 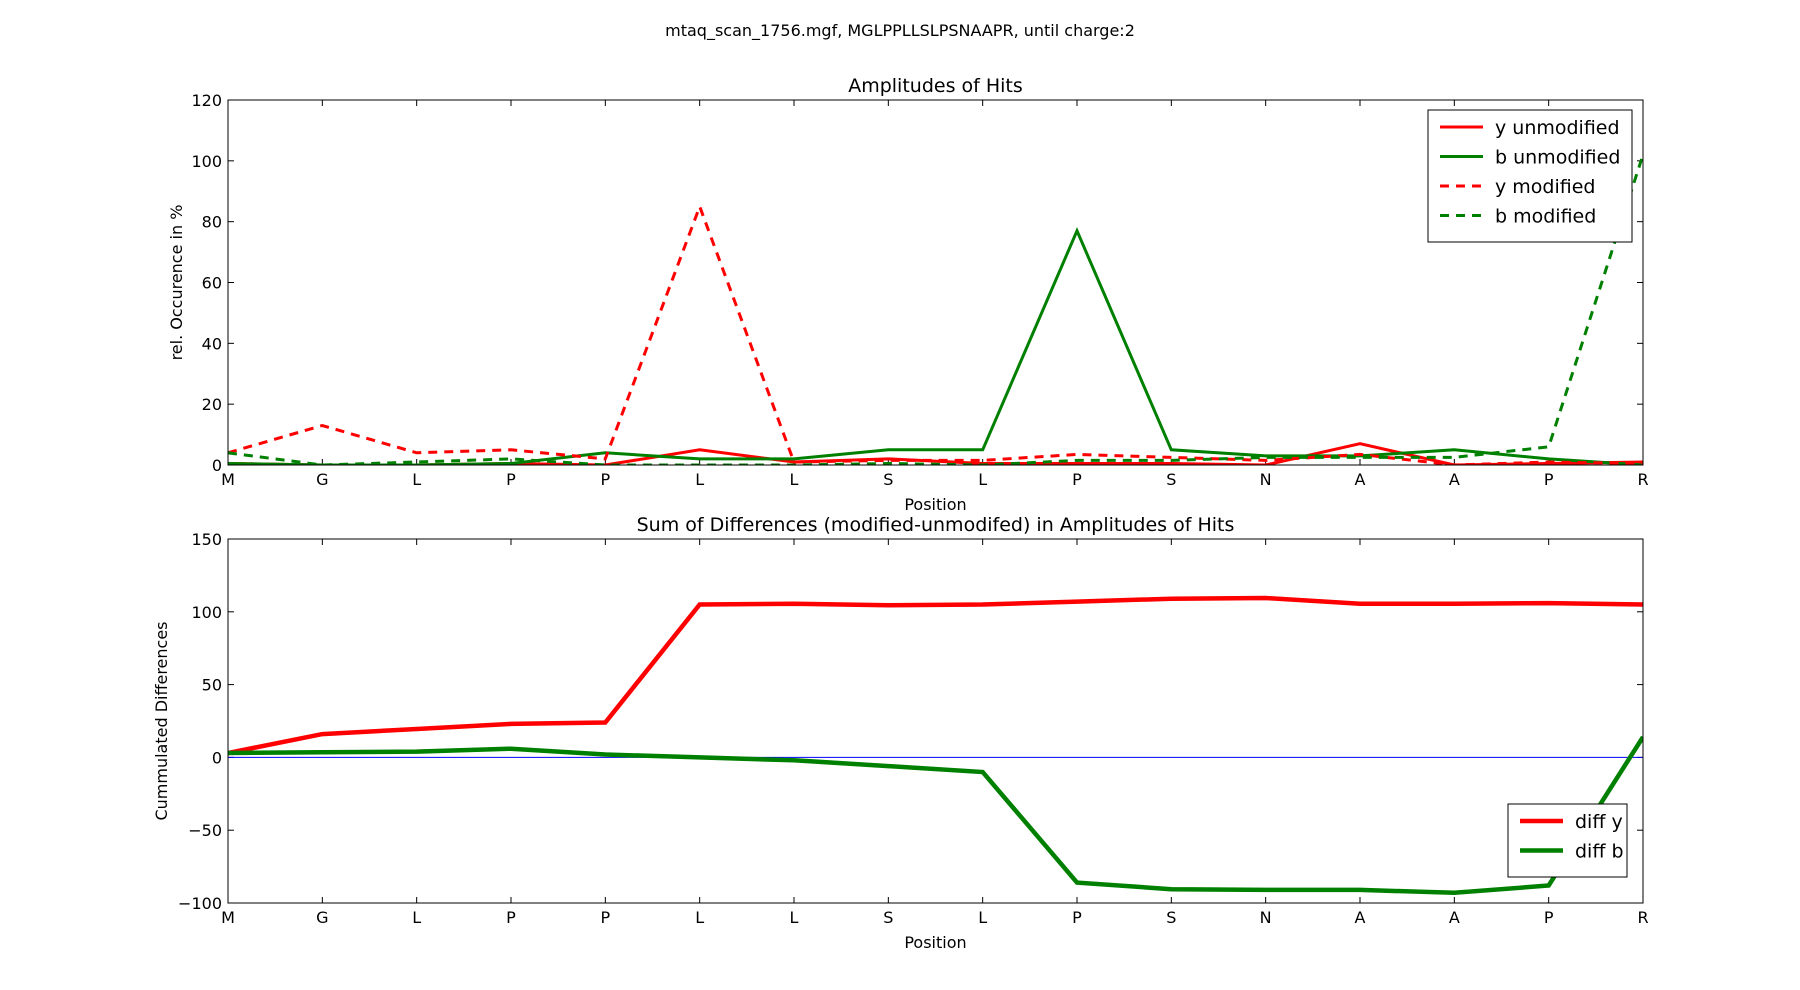 I want to click on bottom-chart-ytick-label: −100, so click(x=200, y=903).